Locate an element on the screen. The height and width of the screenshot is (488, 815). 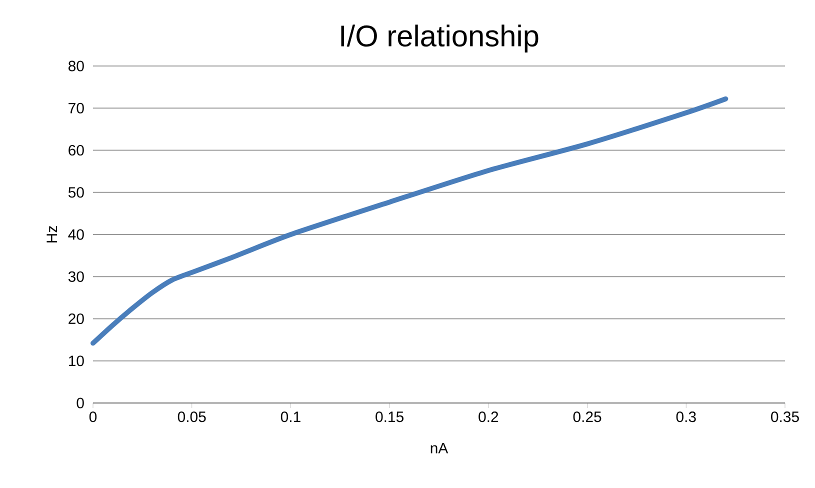
y-tick-label: 60 is located at coordinates (76, 150).